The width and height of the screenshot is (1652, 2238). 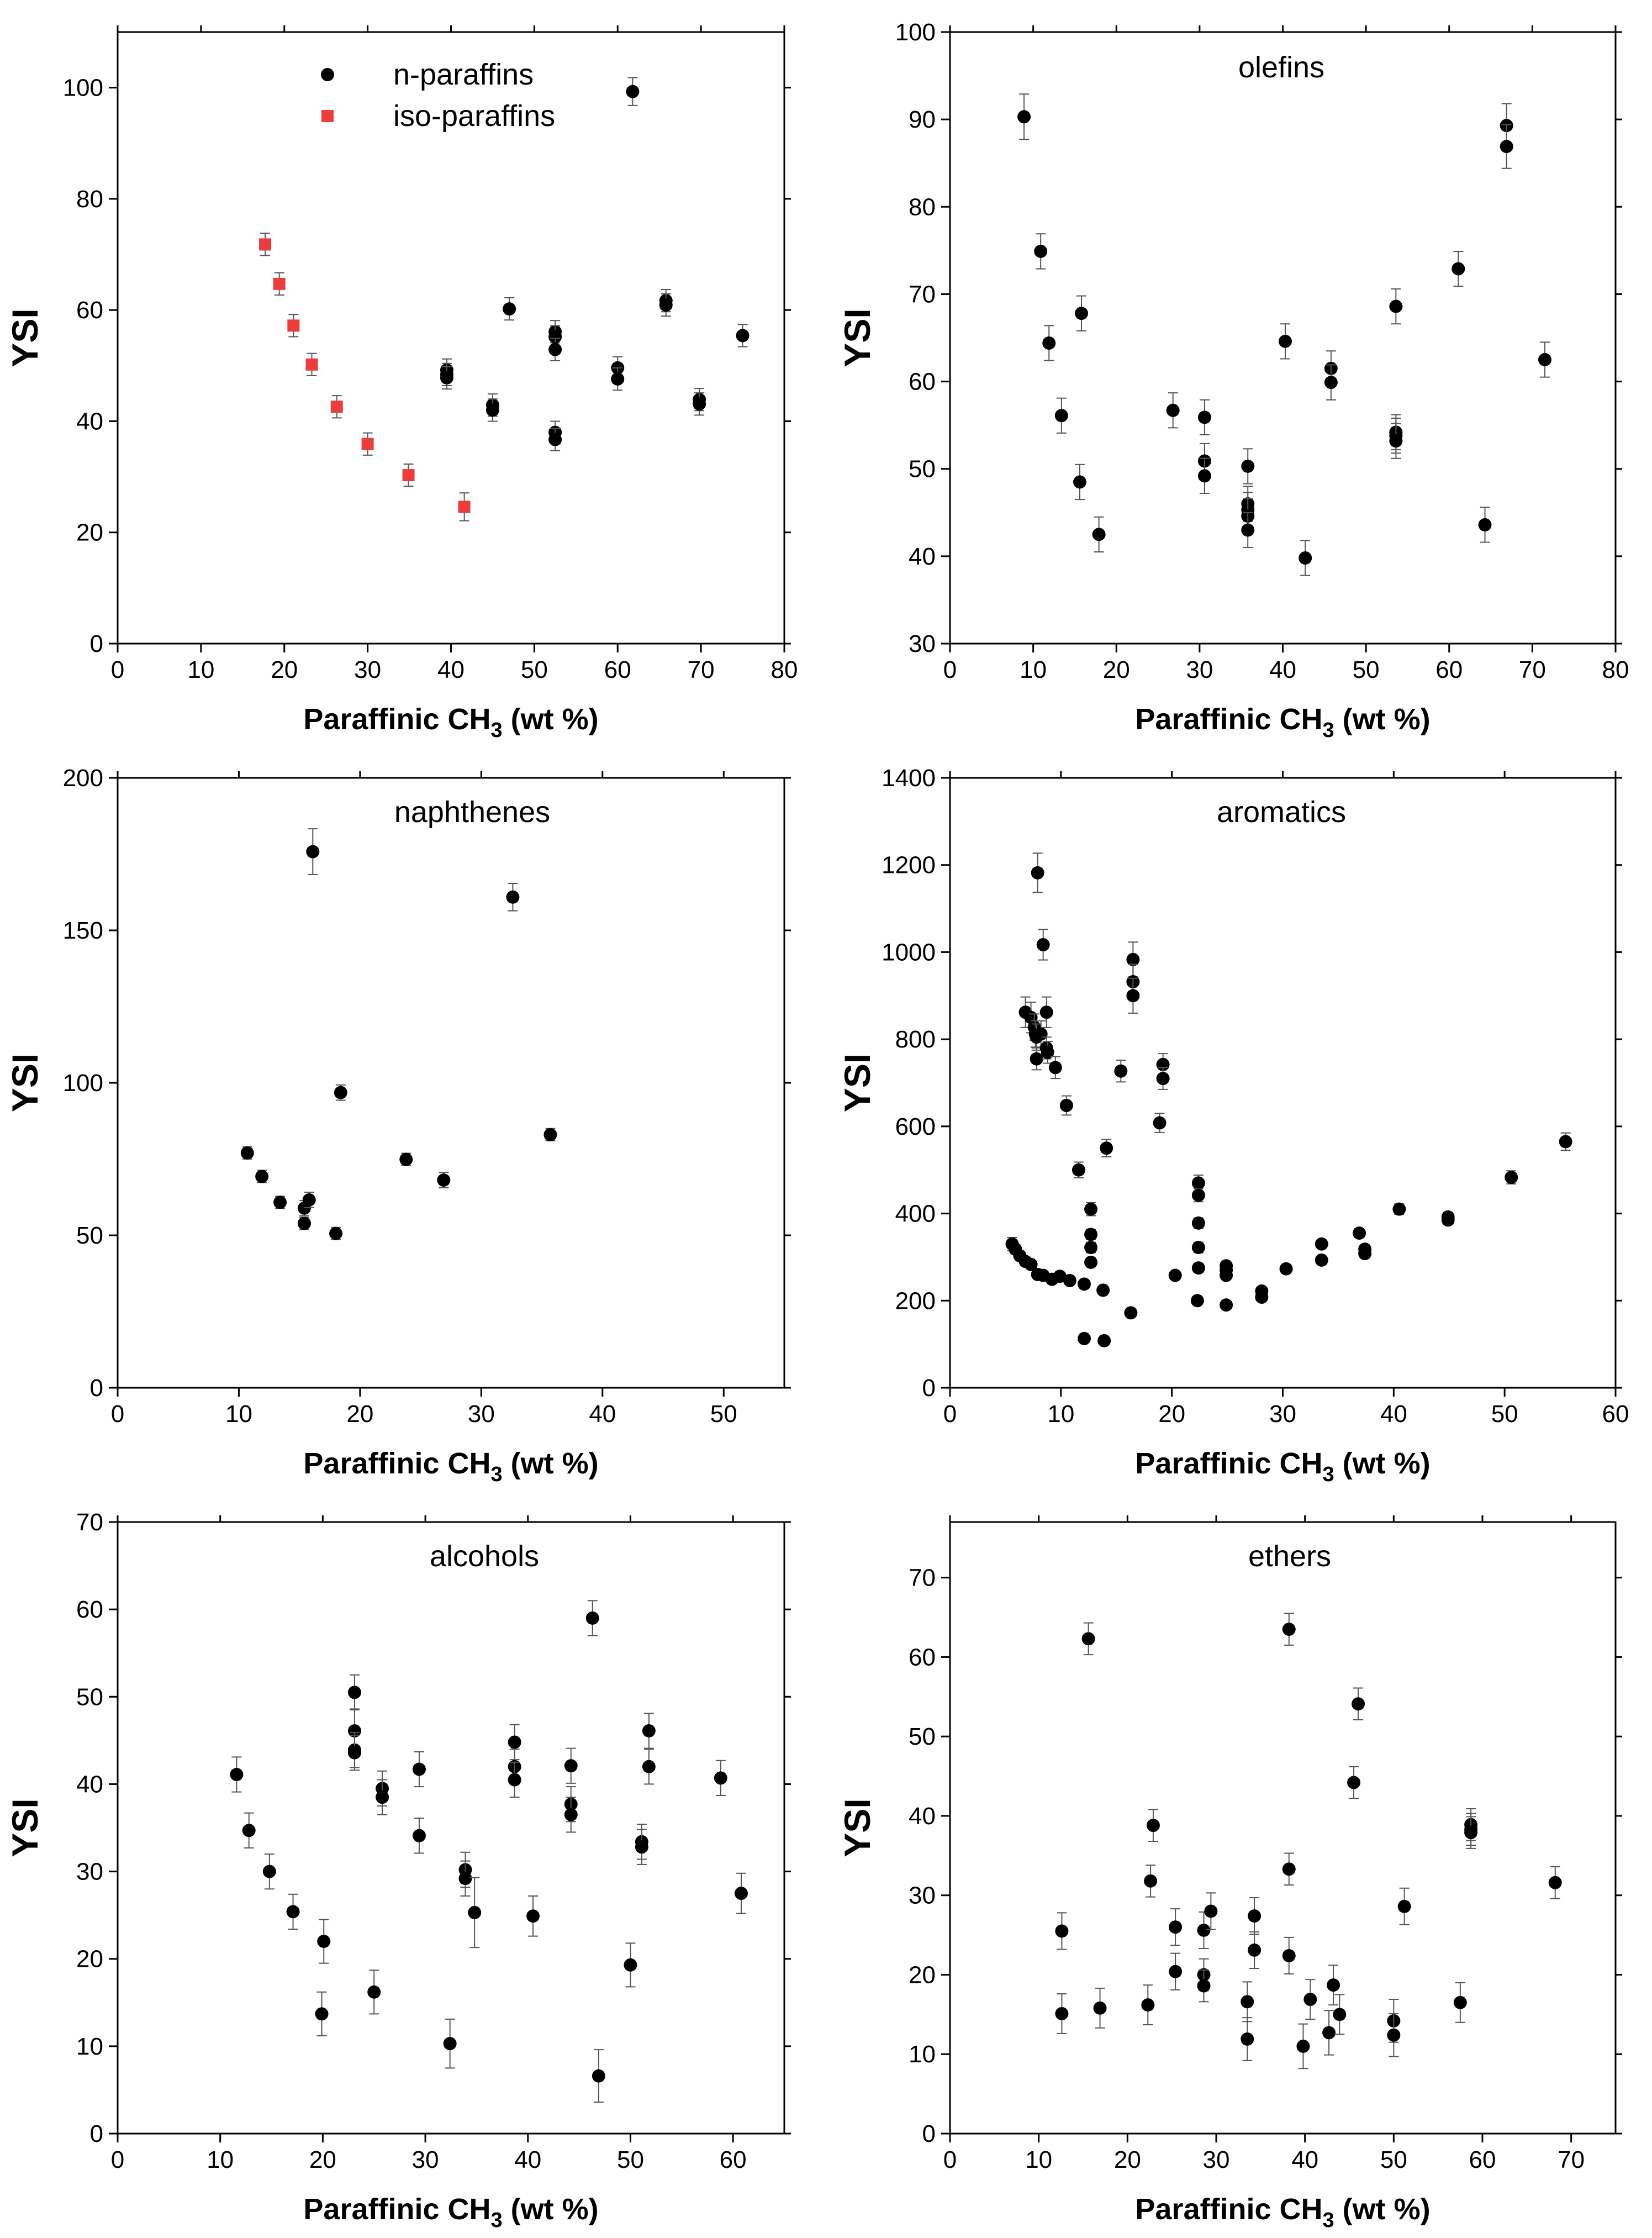 I want to click on x-axis-title-suffix: (wt %), so click(x=1382, y=2209).